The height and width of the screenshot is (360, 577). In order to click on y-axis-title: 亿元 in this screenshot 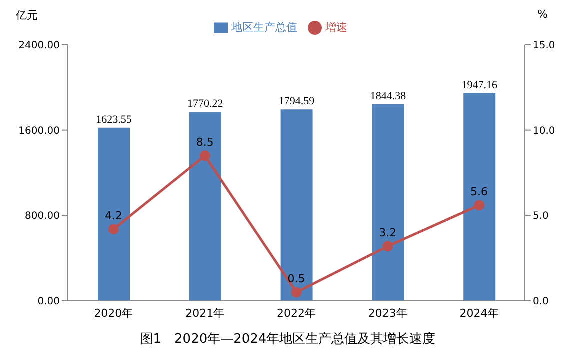, I will do `click(27, 15)`.